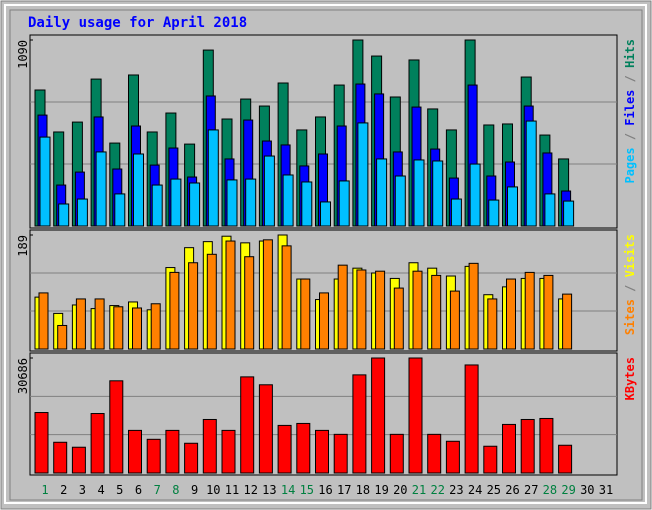 The width and height of the screenshot is (652, 510). What do you see at coordinates (400, 490) in the screenshot?
I see `x-tick-label: 20` at bounding box center [400, 490].